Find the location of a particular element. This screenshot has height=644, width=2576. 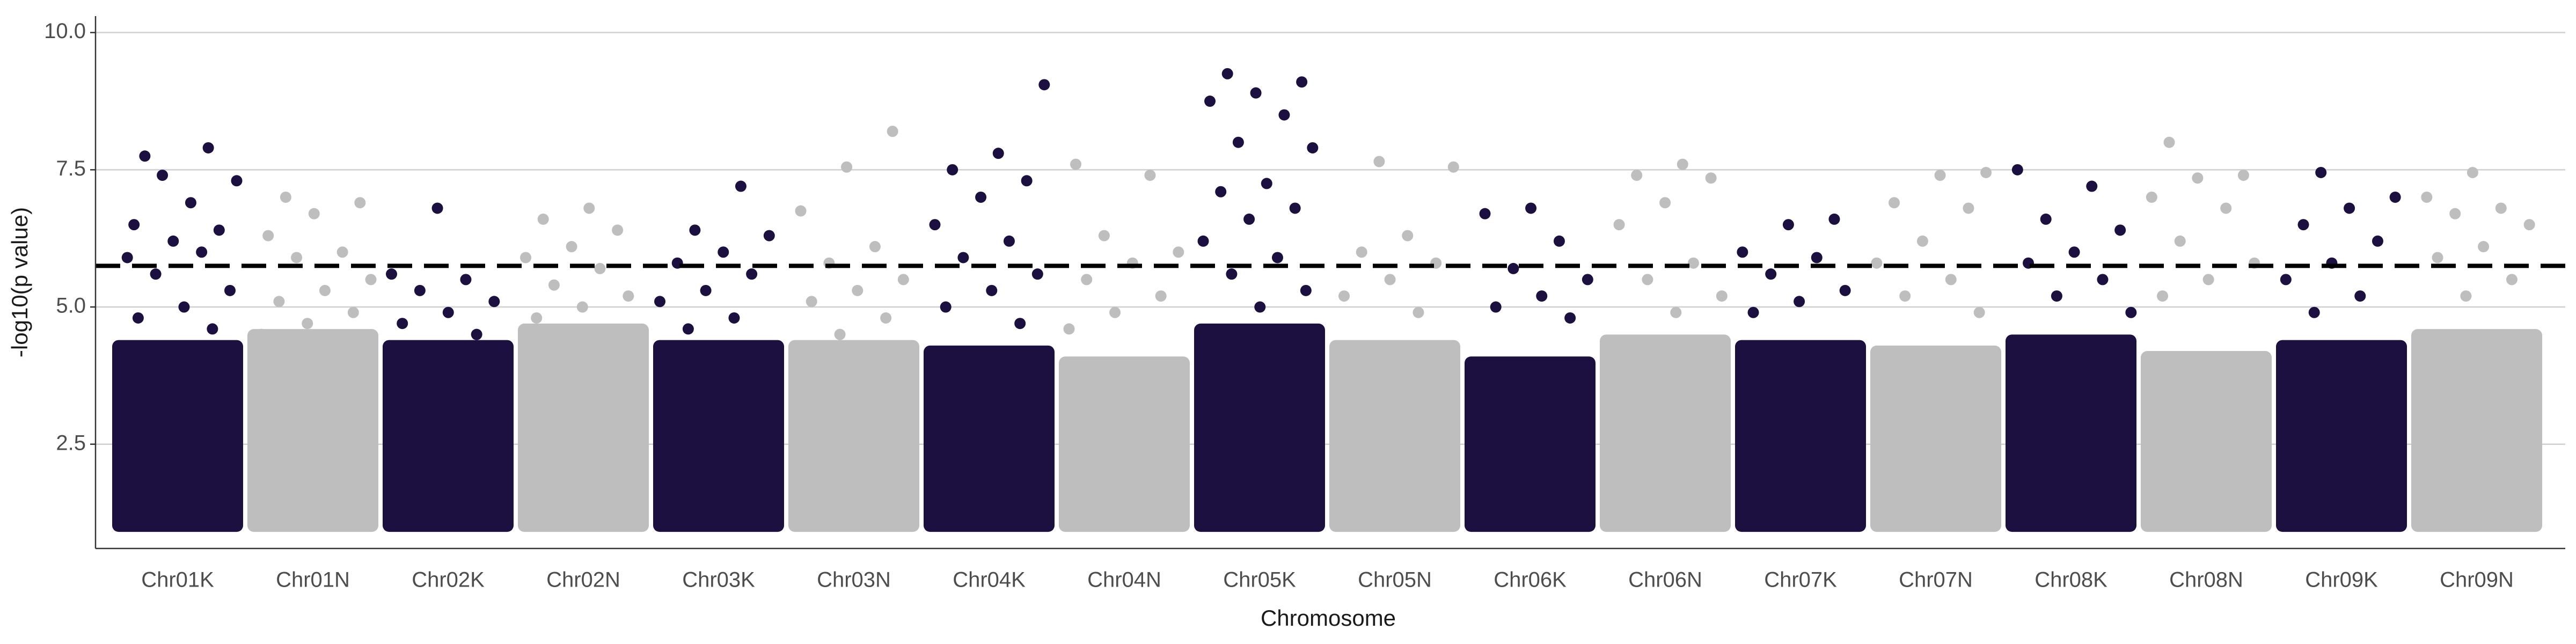

x-tick-label: Chr05K is located at coordinates (1259, 580).